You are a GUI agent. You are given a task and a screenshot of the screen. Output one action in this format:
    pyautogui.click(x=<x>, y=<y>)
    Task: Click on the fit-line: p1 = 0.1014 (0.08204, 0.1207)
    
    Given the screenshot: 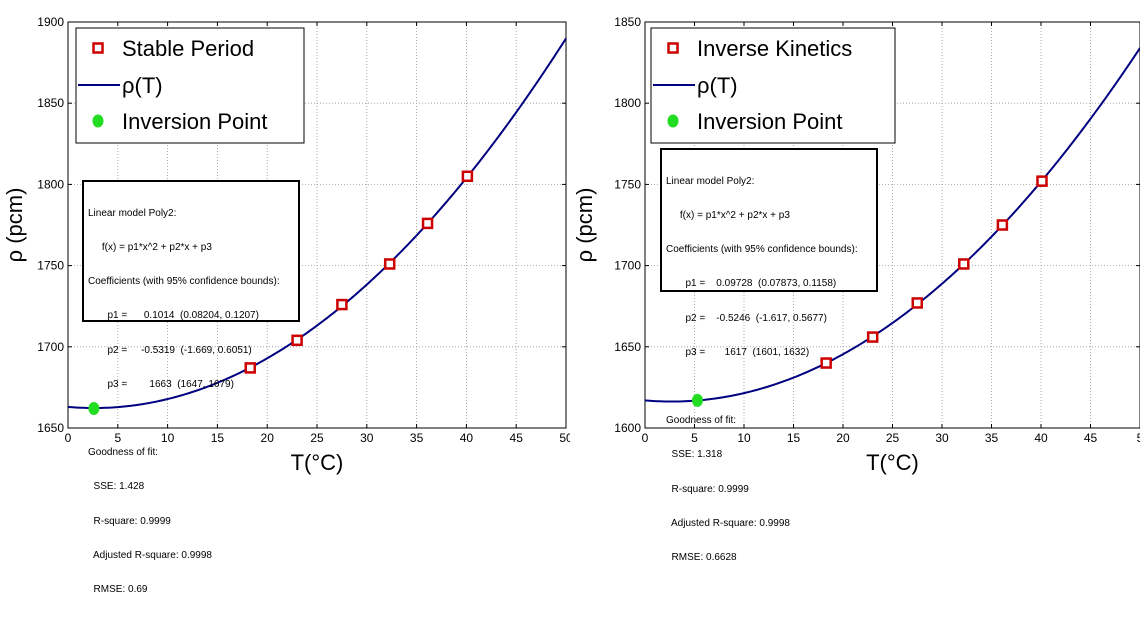 What is the action you would take?
    pyautogui.click(x=173, y=316)
    